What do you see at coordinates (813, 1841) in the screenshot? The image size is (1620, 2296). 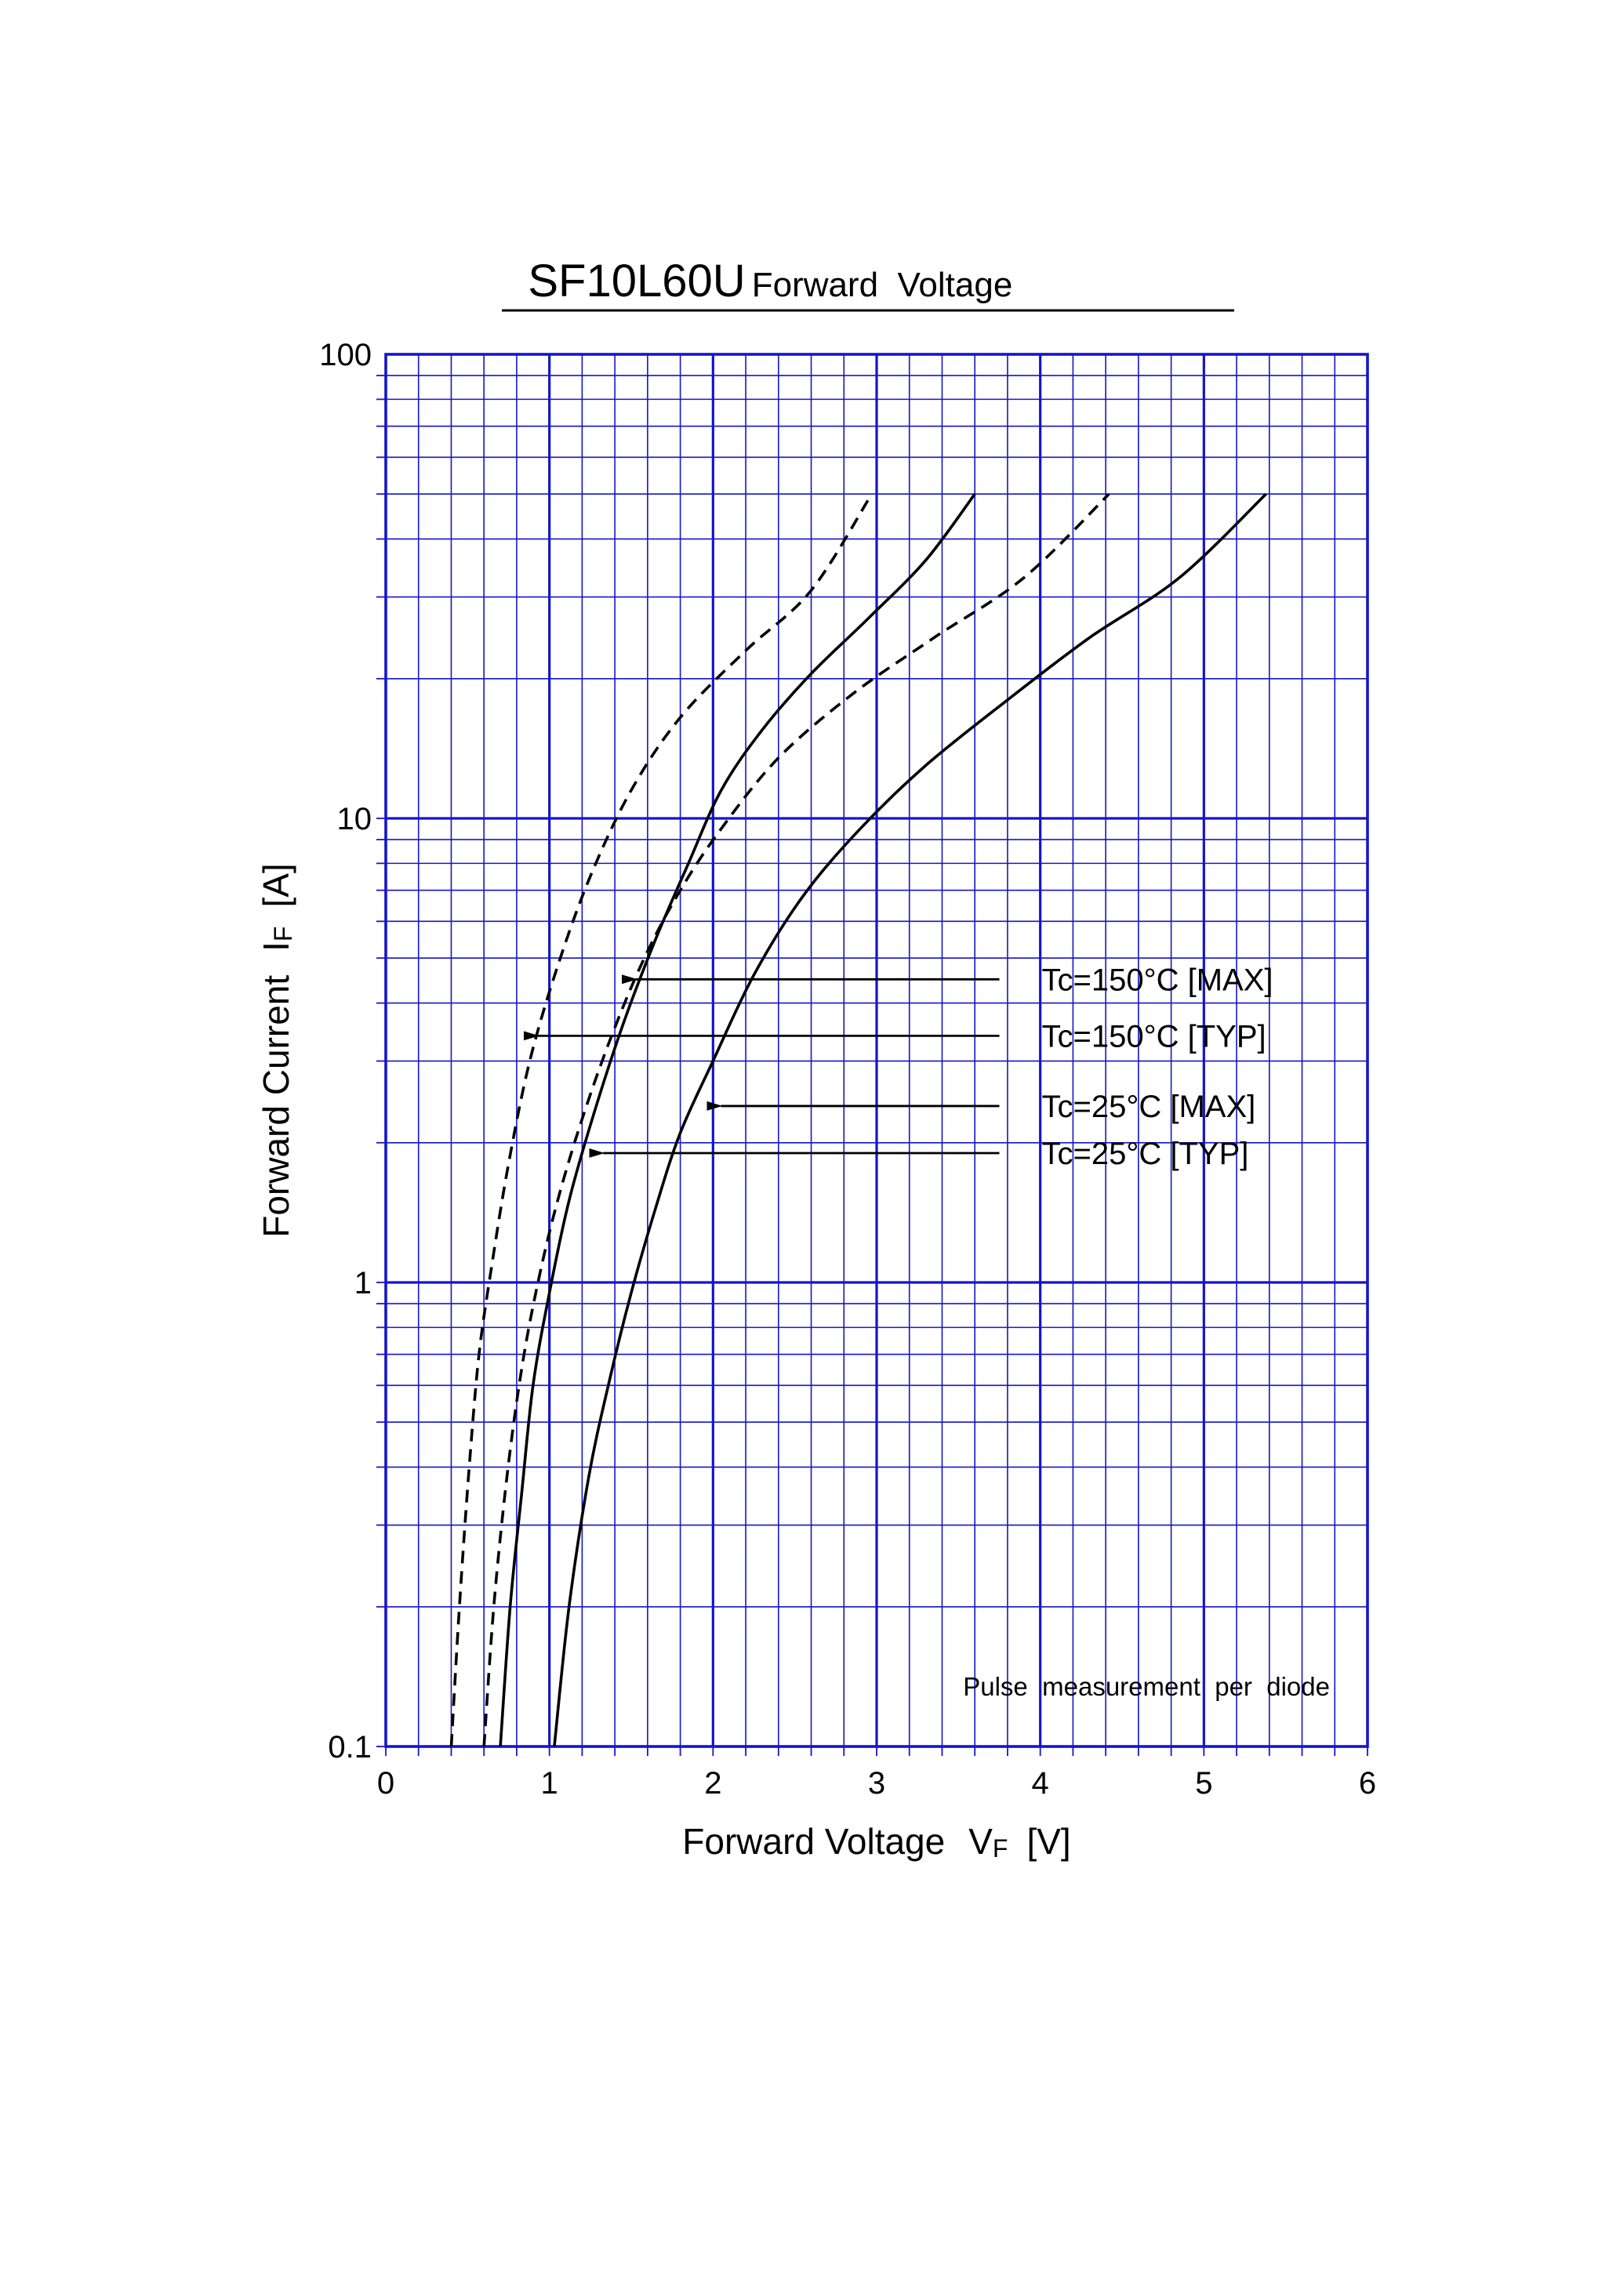 I see `x-axis-label-text: Forward Voltage` at bounding box center [813, 1841].